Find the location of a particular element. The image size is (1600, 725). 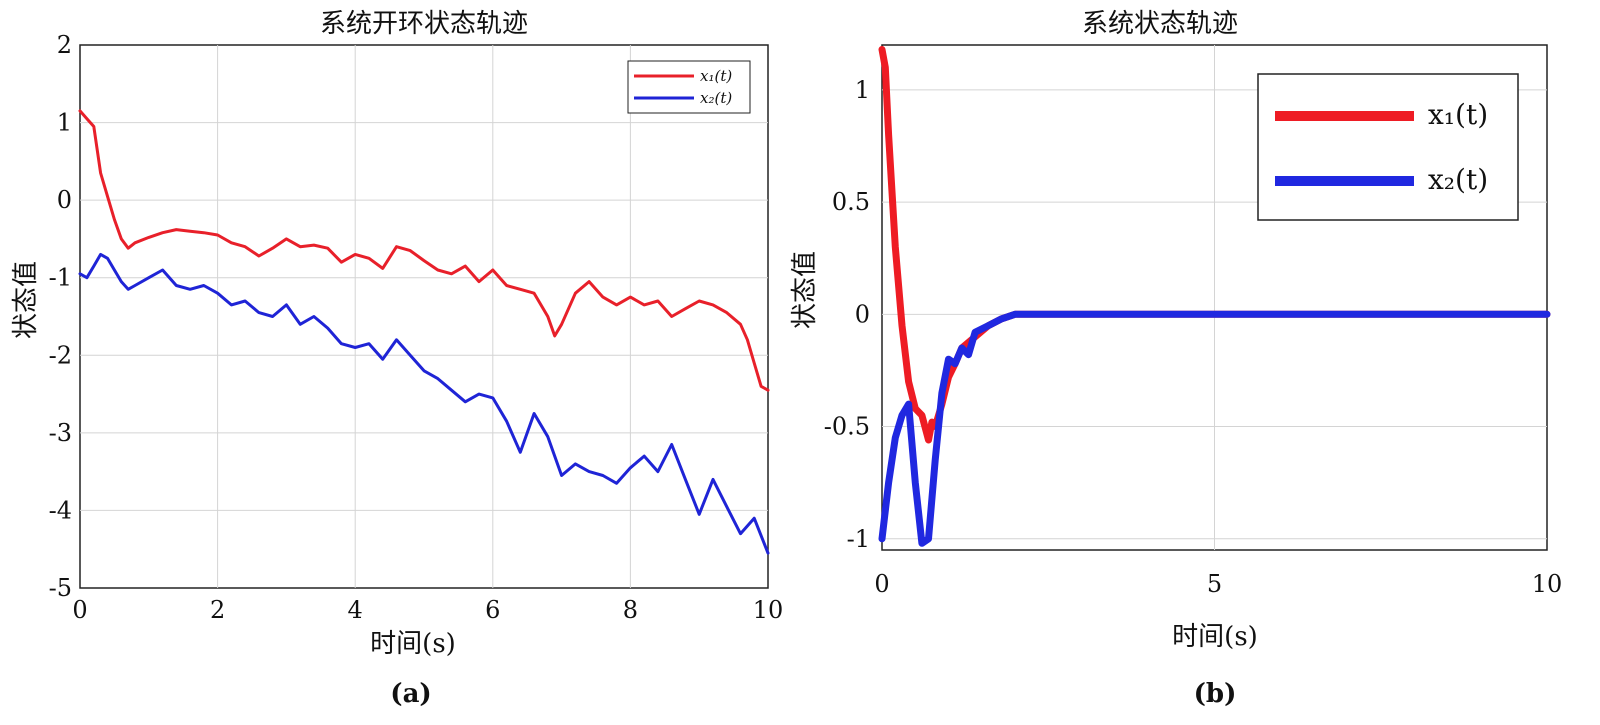

chart-a-ytick-1: 1 is located at coordinates (64, 123).